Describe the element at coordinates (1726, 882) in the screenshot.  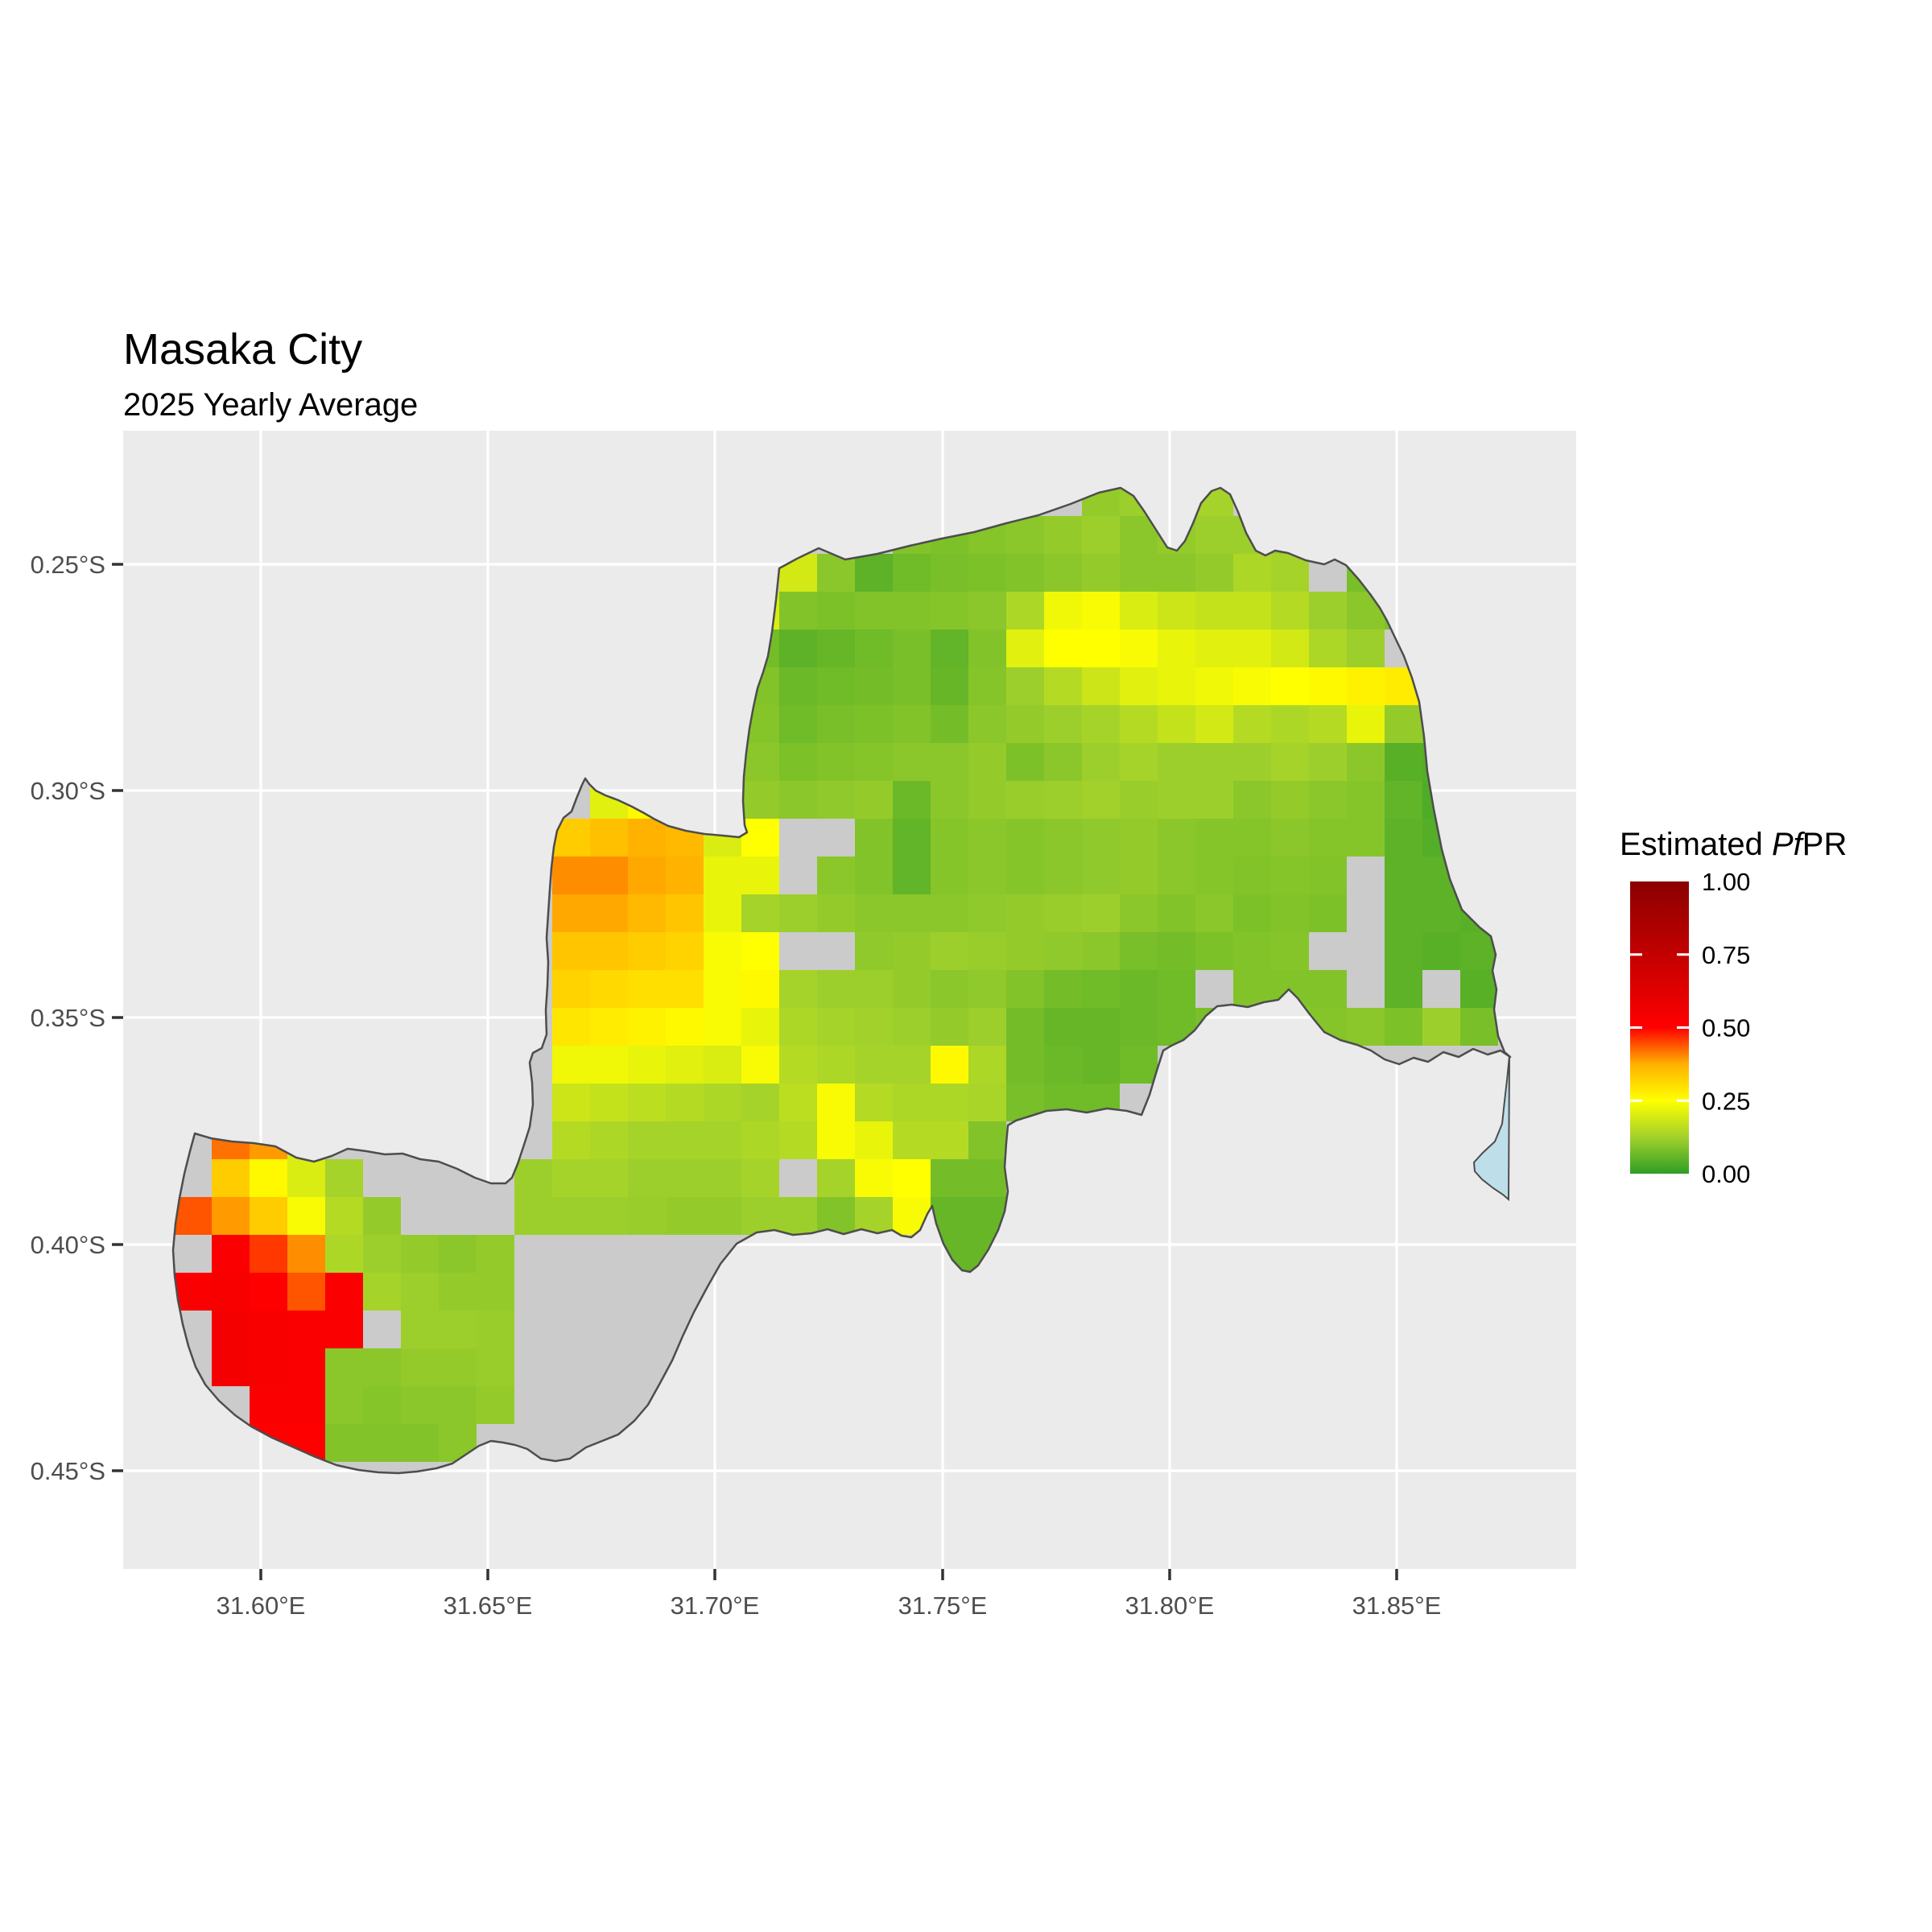
I see `legend-tick-label: 1.00` at that location.